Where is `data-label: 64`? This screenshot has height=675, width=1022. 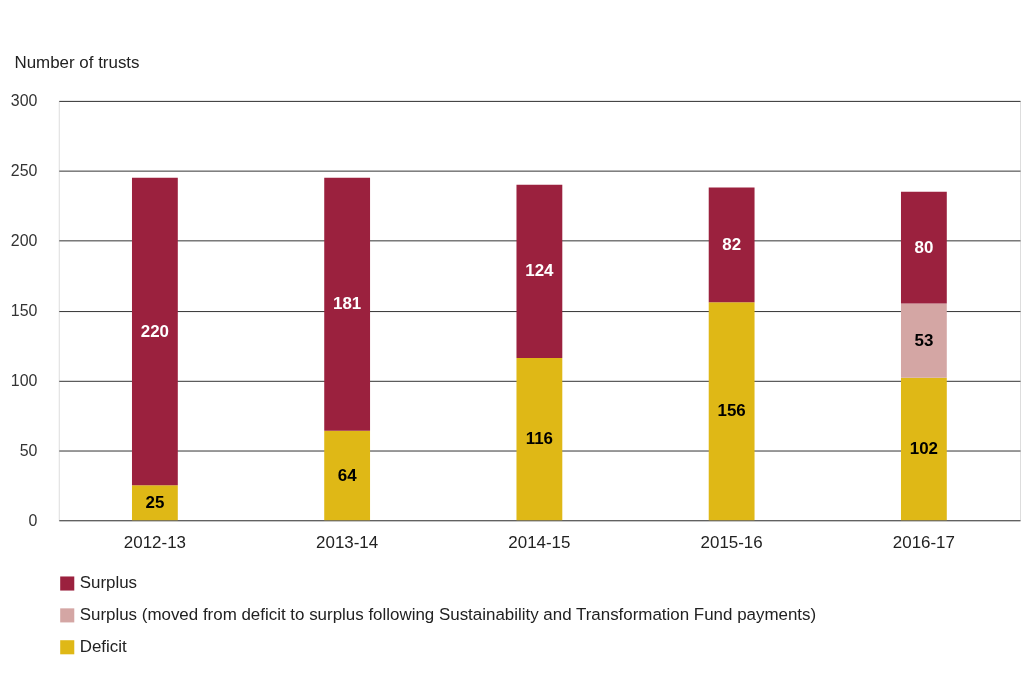 data-label: 64 is located at coordinates (347, 475).